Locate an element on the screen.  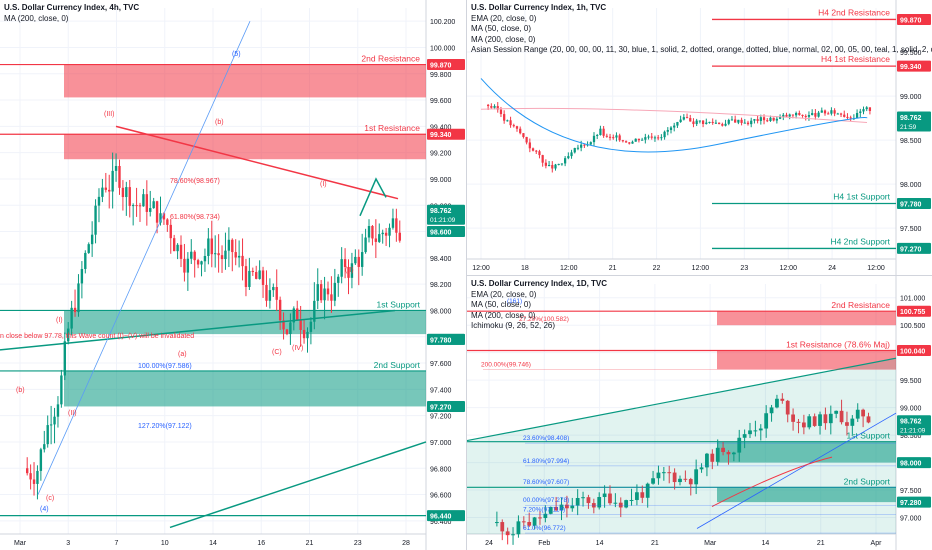
c3-y-tick-label-5: 98.500 is located at coordinates (911, 436).